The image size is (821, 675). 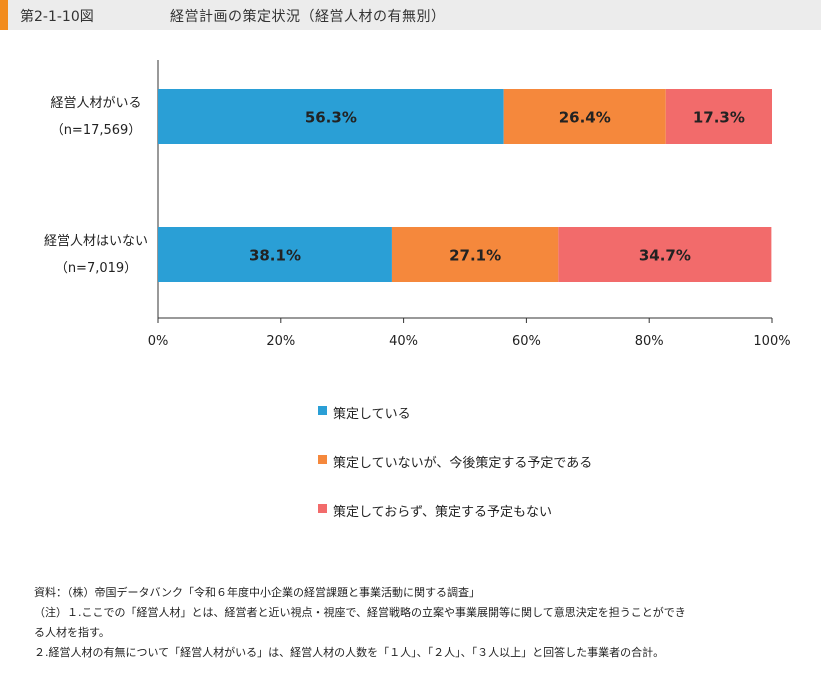 I want to click on figure-label: 第2-1-10図, so click(x=57, y=17).